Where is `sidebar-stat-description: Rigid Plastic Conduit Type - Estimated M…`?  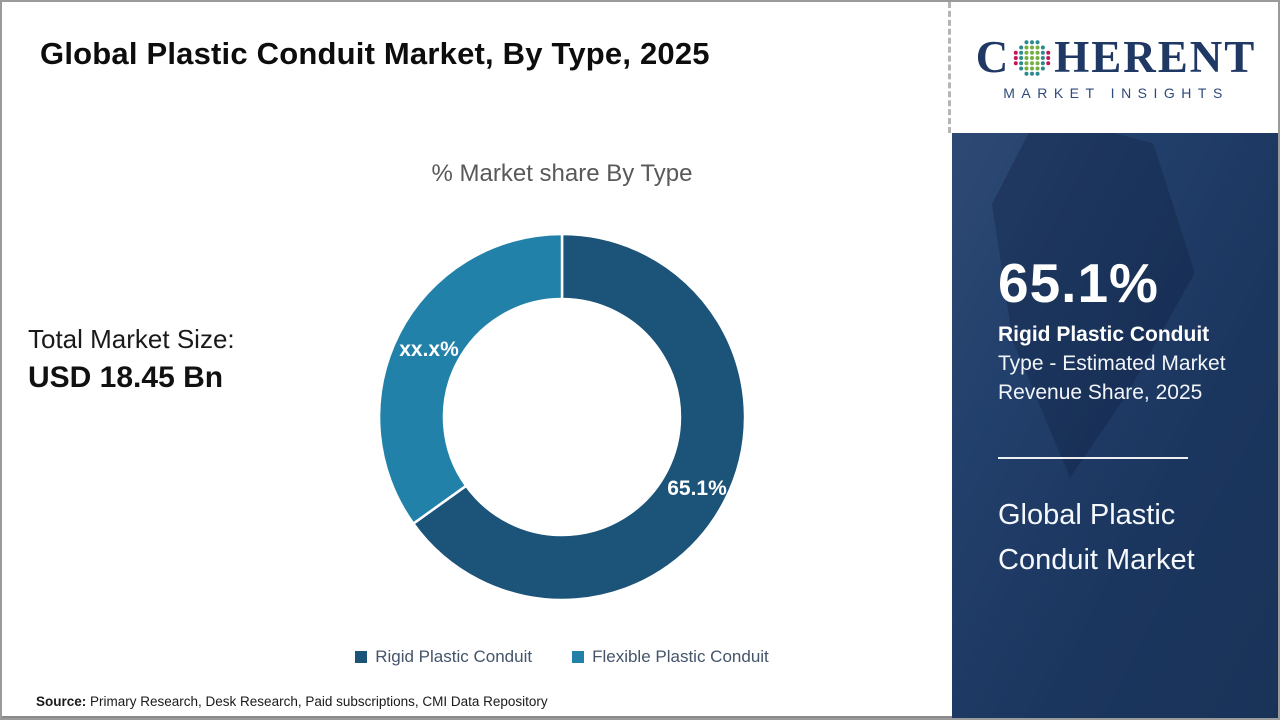 sidebar-stat-description: Rigid Plastic Conduit Type - Estimated M… is located at coordinates (1129, 364).